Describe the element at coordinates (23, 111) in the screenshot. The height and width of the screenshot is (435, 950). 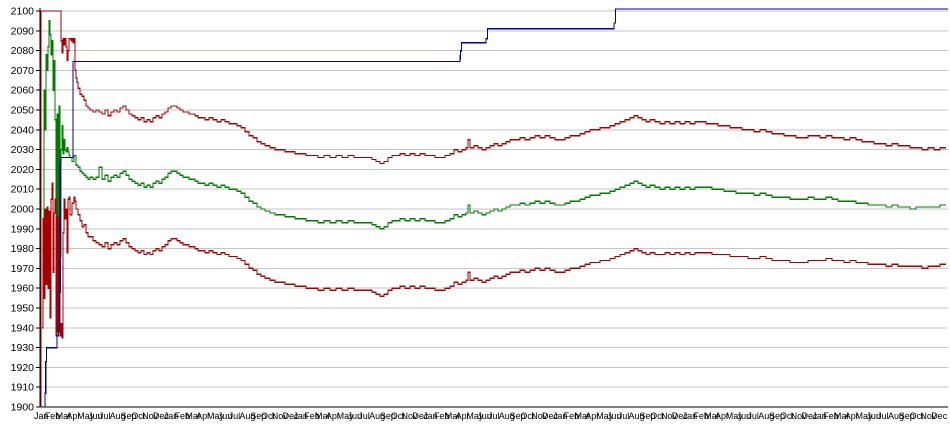
I see `y-axis-tick-label: 2050` at that location.